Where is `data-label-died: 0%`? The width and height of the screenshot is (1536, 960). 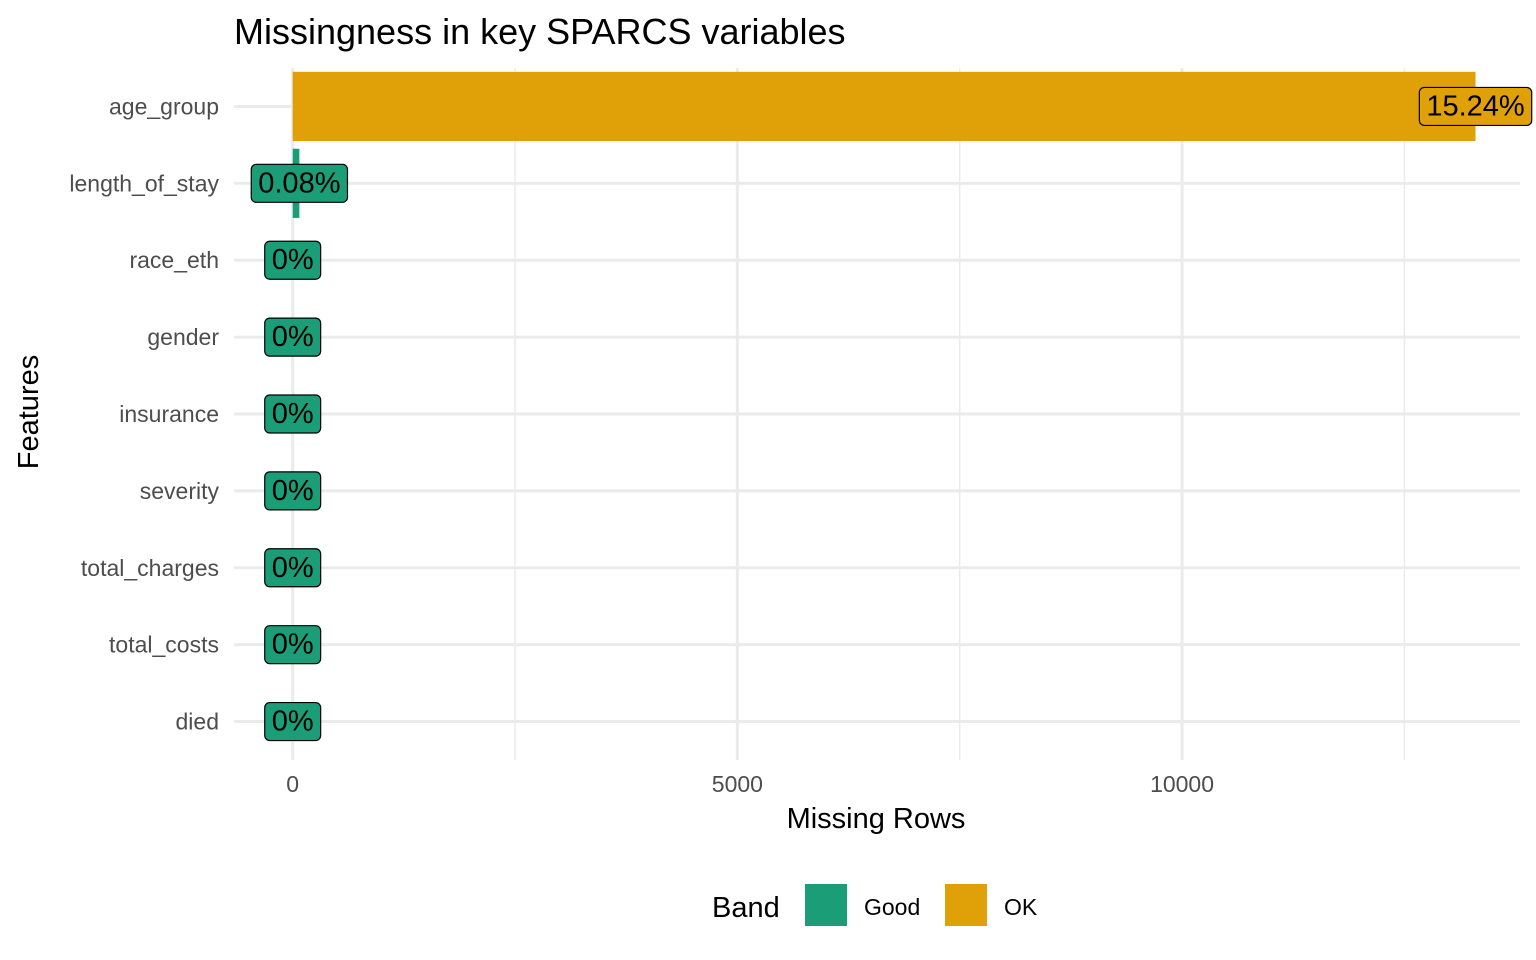 data-label-died: 0% is located at coordinates (293, 721).